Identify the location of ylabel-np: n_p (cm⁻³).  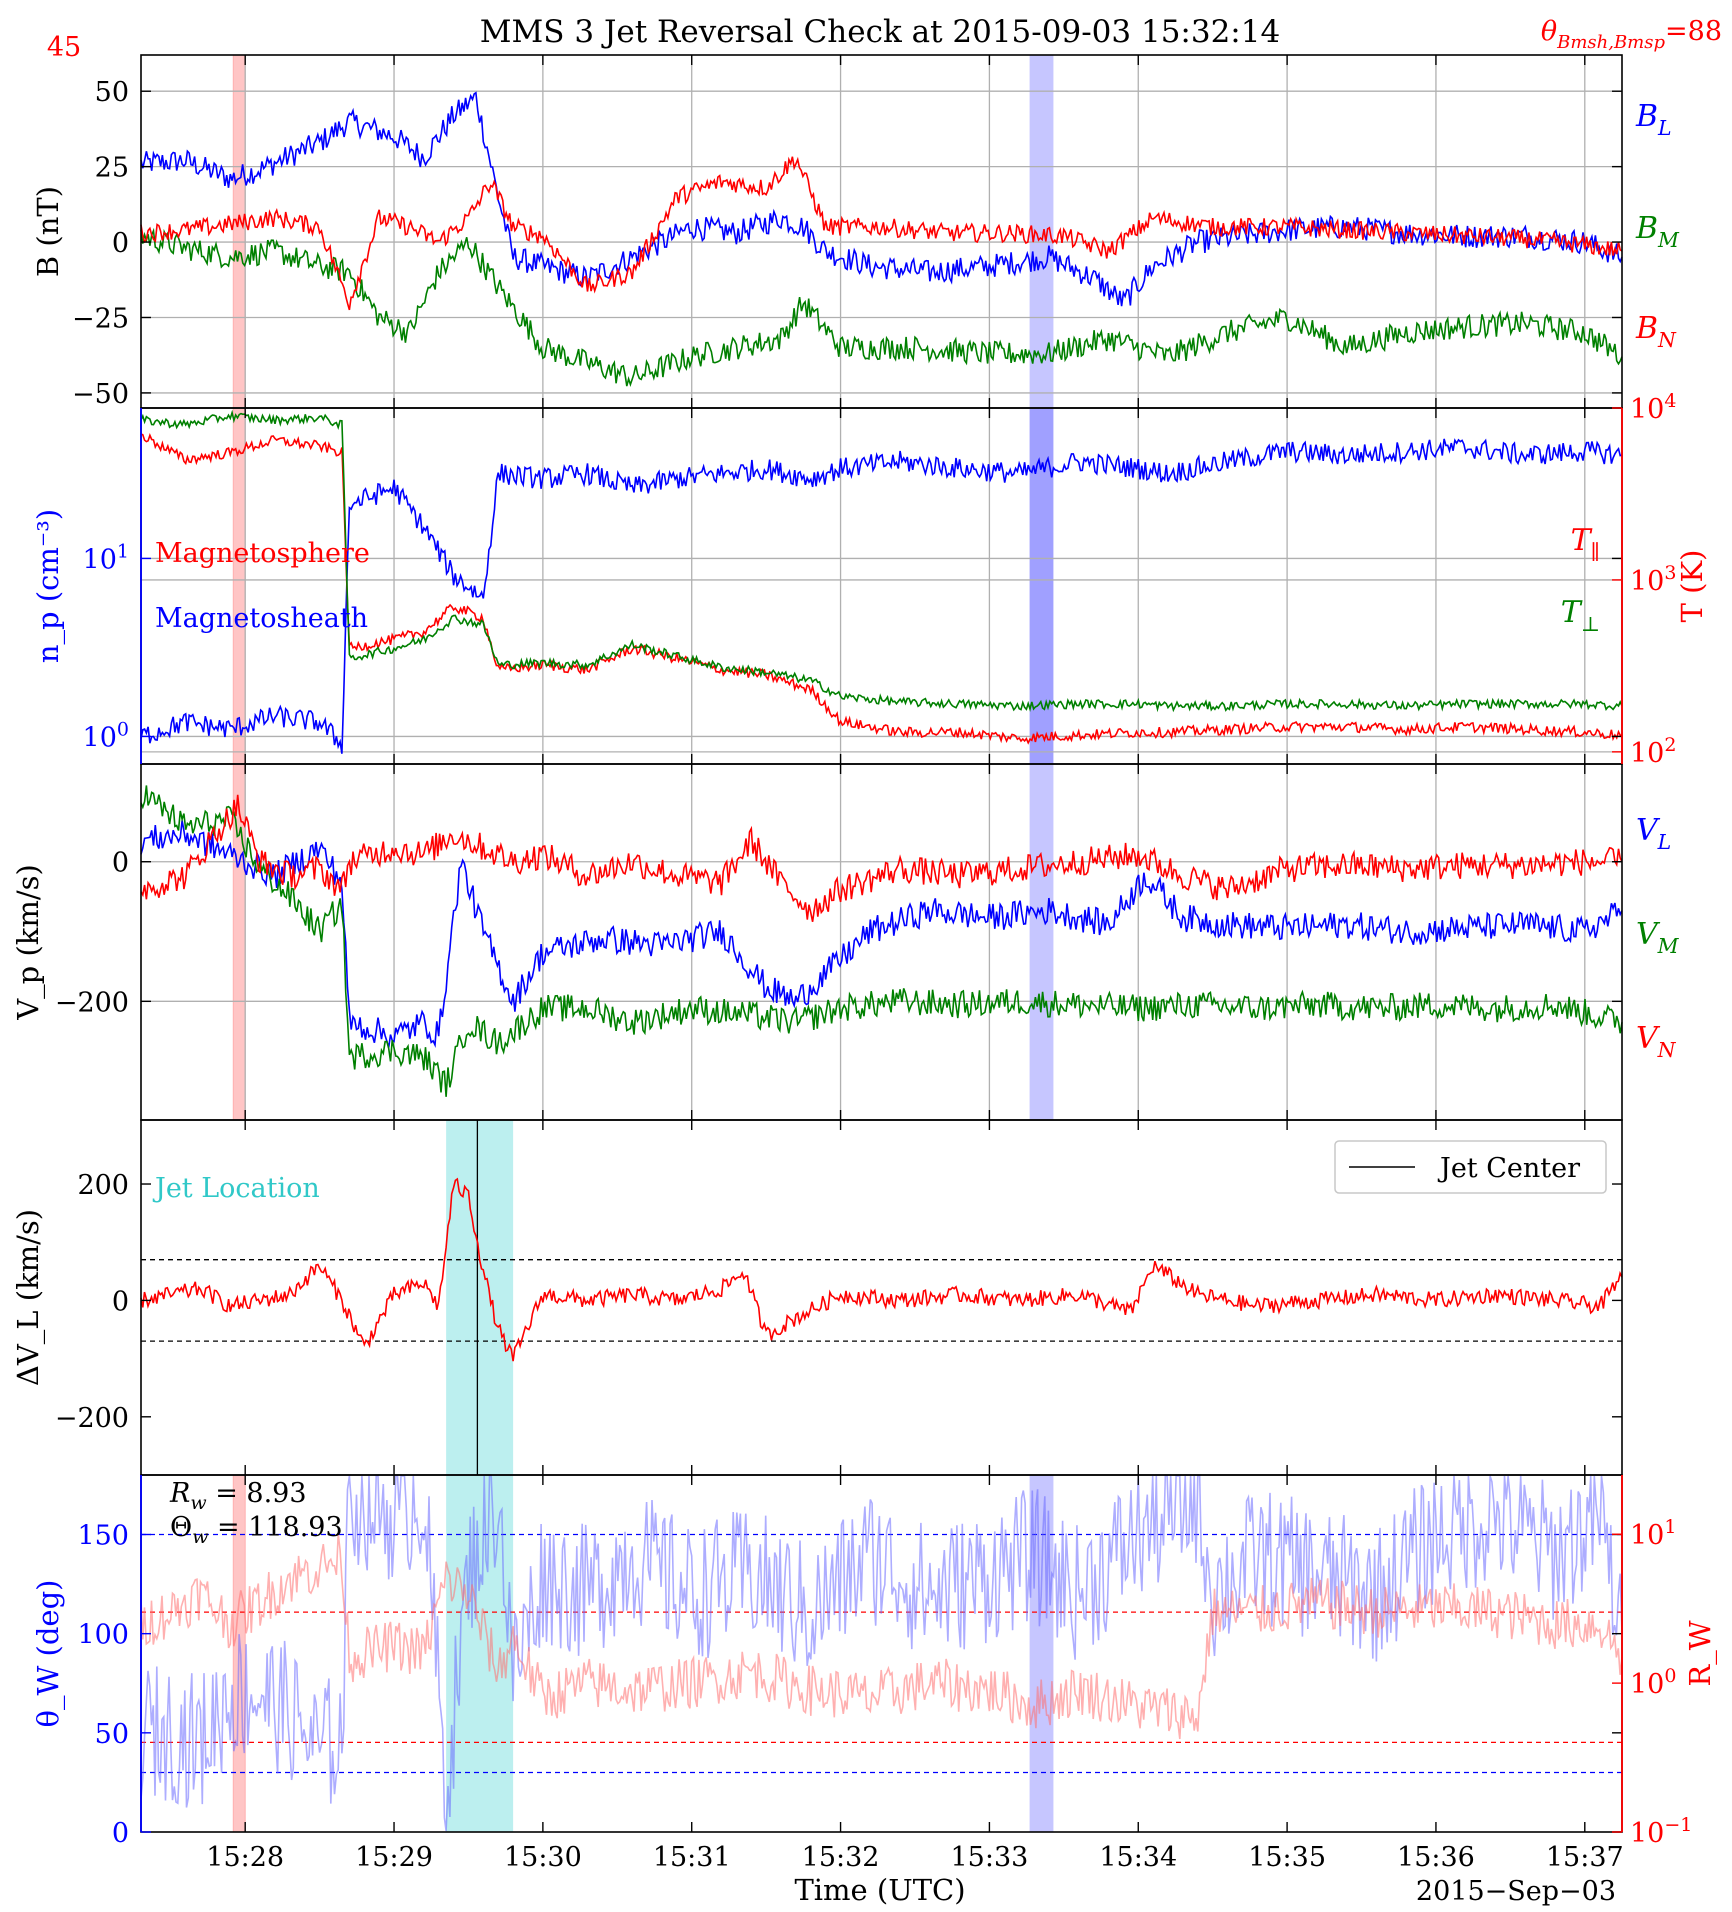
(48, 586).